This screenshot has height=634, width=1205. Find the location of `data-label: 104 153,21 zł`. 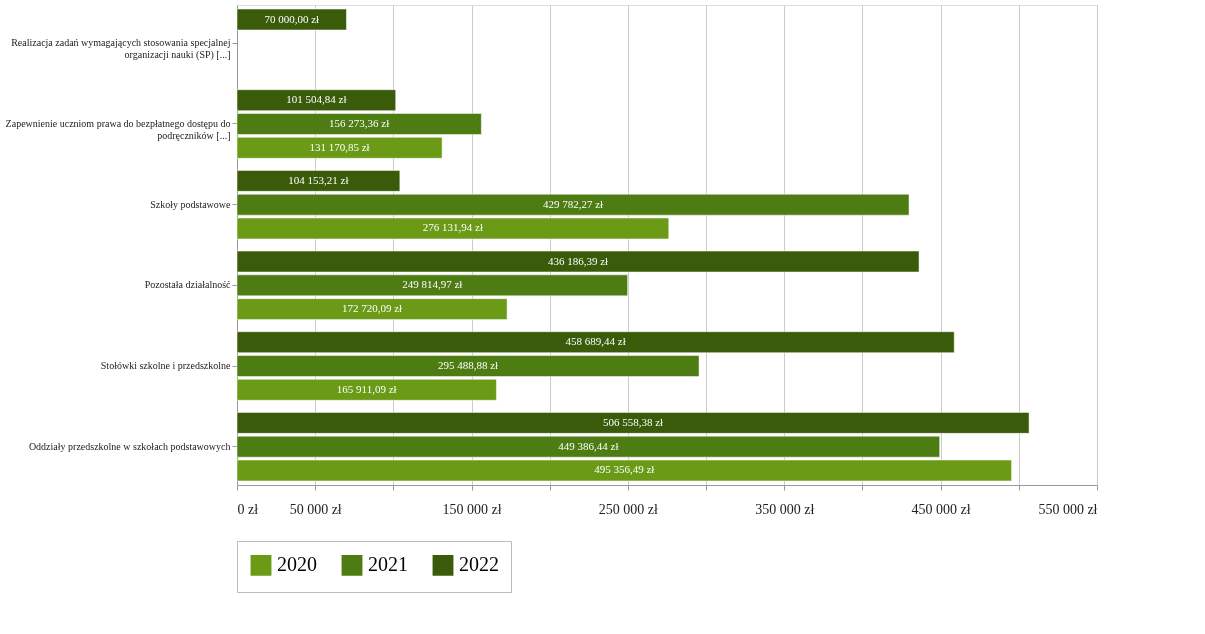

data-label: 104 153,21 zł is located at coordinates (318, 179).